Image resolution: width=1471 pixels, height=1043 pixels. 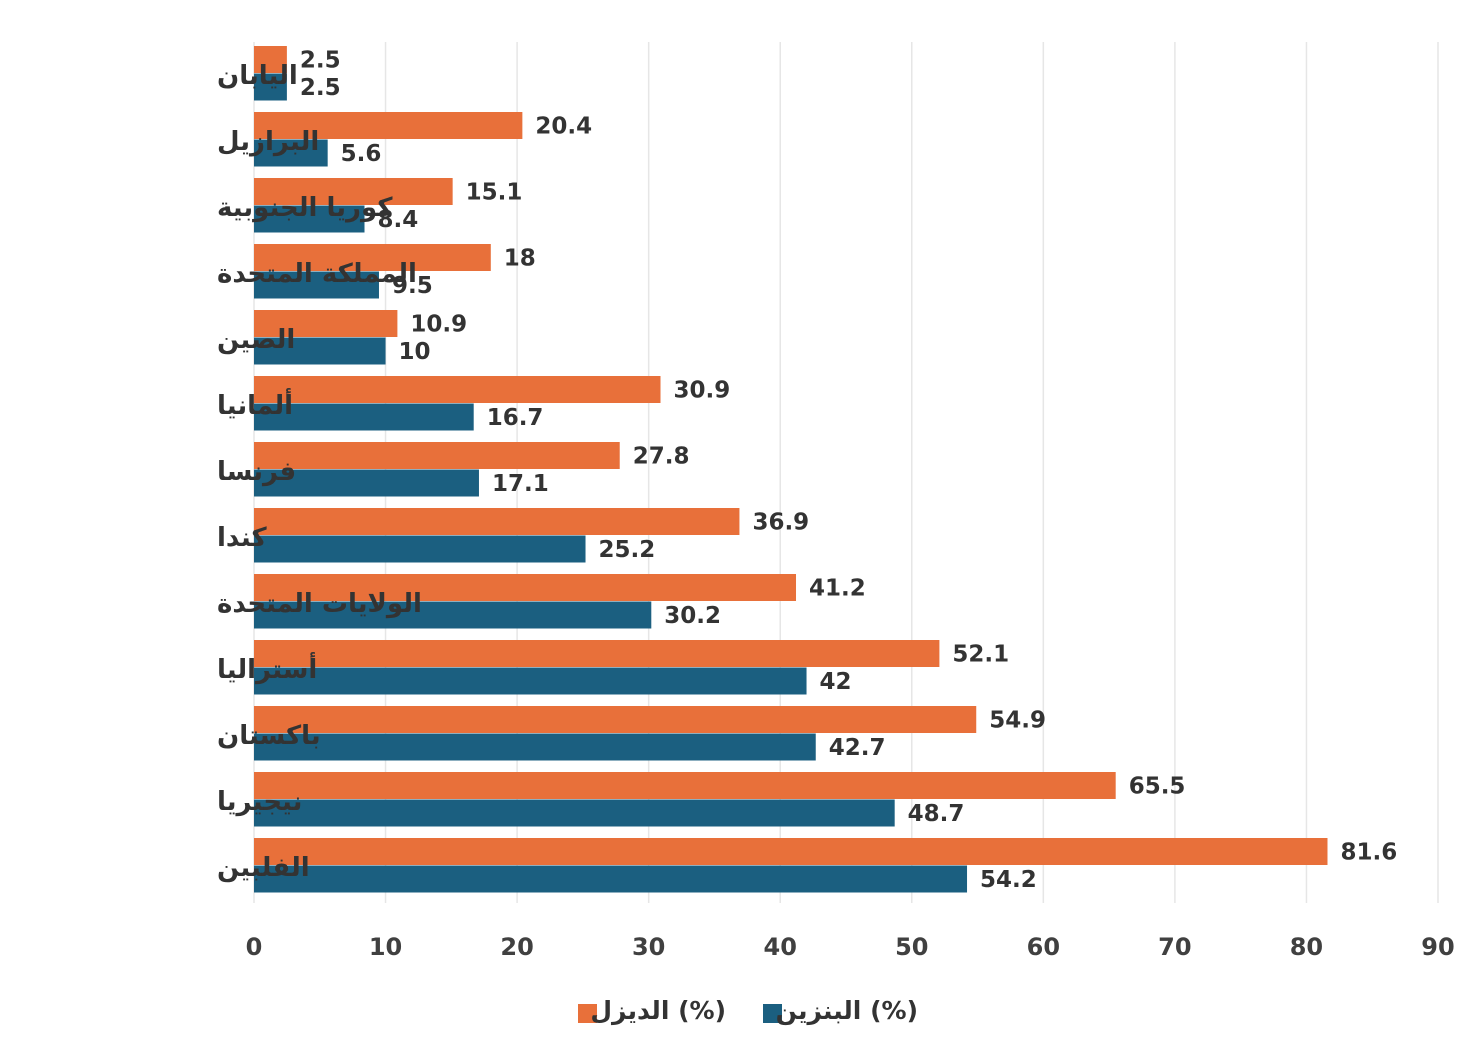 I want to click on gasoline-value-label: 8.4, so click(x=398, y=220).